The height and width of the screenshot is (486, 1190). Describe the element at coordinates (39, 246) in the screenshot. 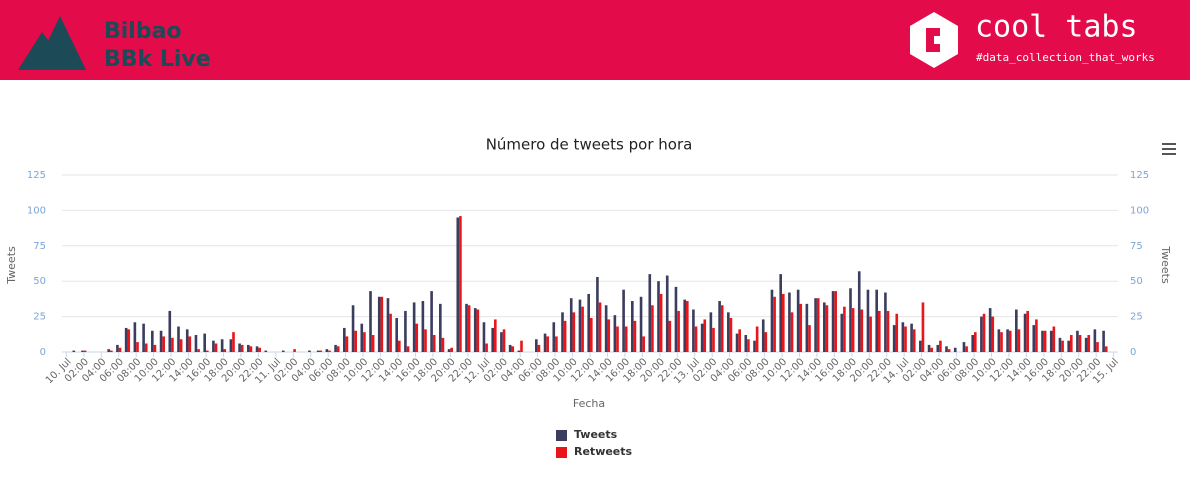

I see `y-tick-label: 75` at that location.